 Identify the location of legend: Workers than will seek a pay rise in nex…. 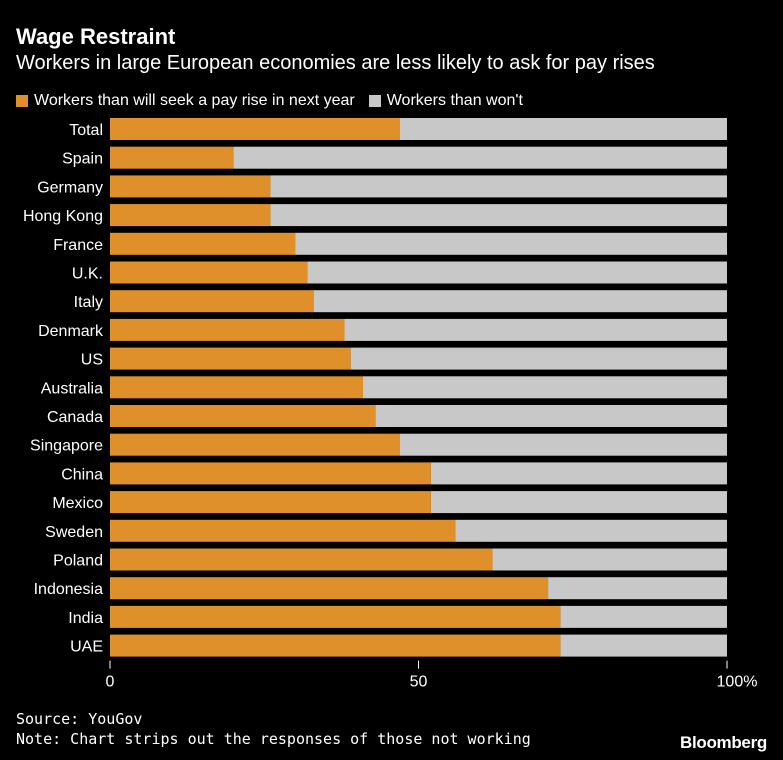
(276, 101).